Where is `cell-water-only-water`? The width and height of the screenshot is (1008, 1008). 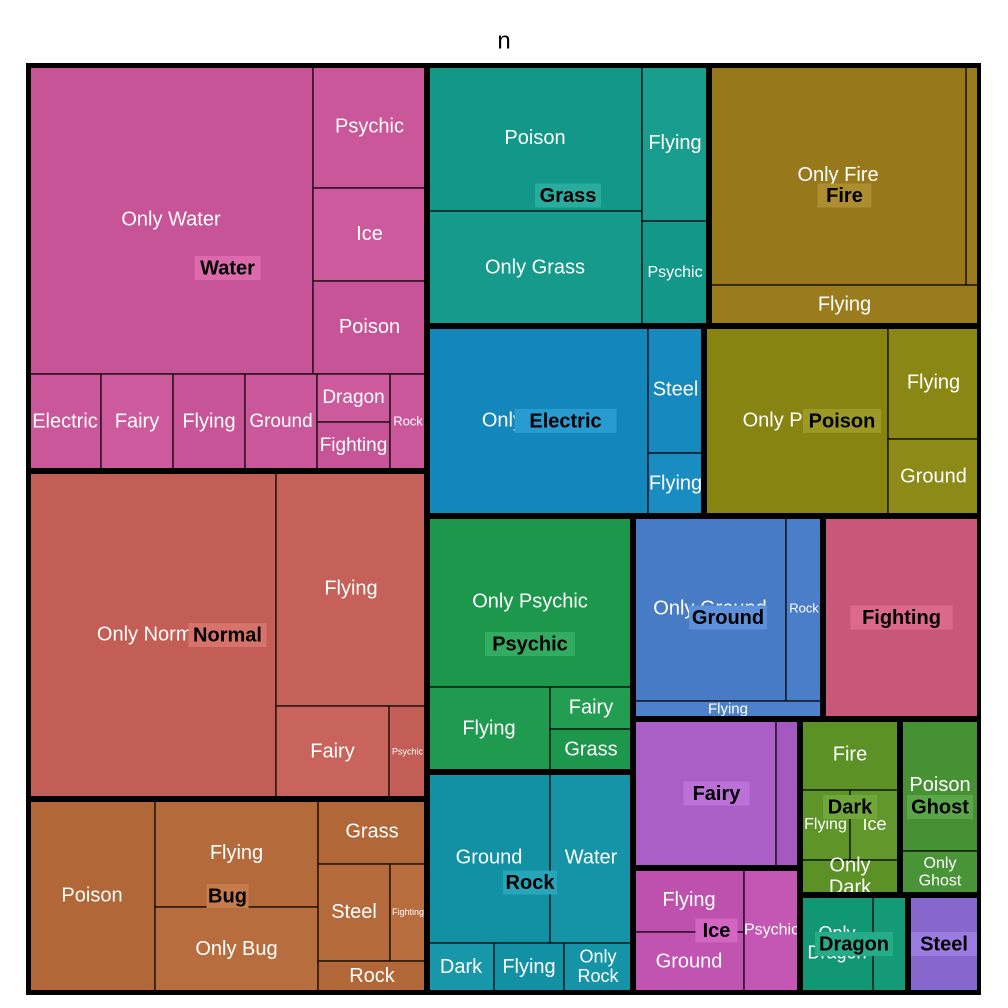 cell-water-only-water is located at coordinates (171, 220).